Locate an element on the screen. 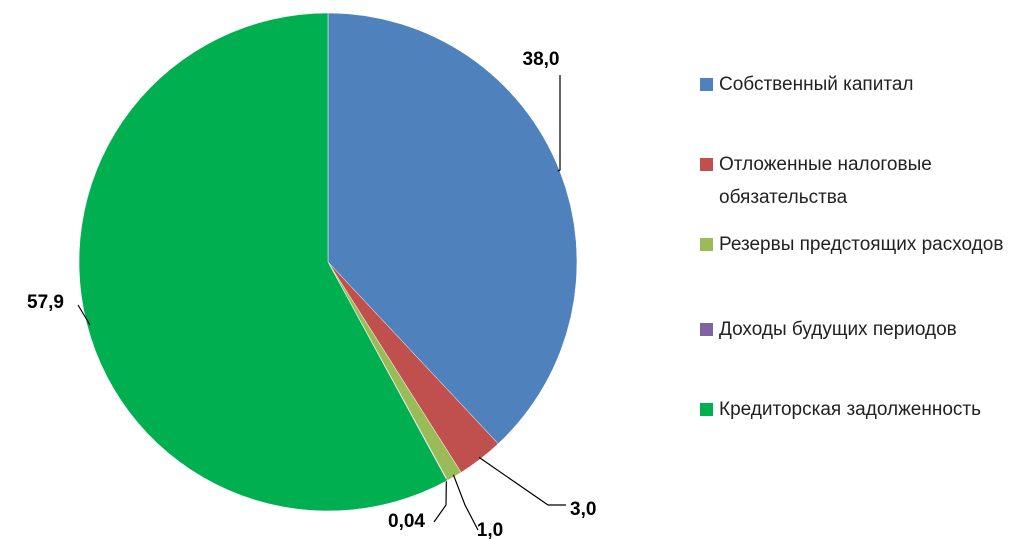  legend-item: Доходы будущих периодов is located at coordinates (828, 329).